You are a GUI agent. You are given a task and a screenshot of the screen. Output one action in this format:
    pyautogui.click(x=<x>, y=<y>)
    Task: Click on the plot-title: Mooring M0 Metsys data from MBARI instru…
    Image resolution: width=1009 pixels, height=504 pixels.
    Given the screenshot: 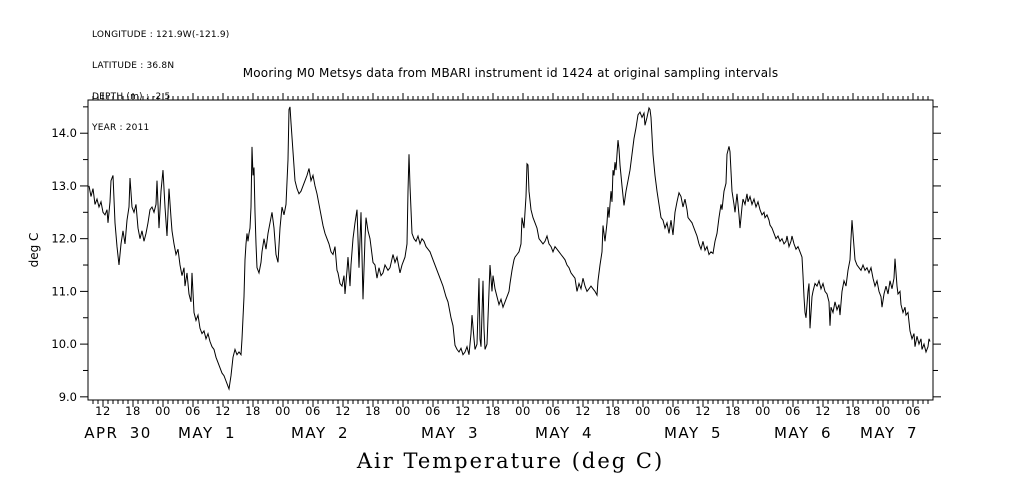 What is the action you would take?
    pyautogui.click(x=510, y=73)
    